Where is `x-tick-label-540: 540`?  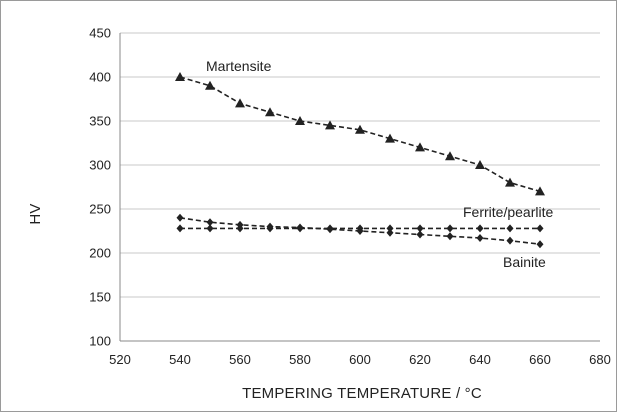 x-tick-label-540: 540 is located at coordinates (180, 359).